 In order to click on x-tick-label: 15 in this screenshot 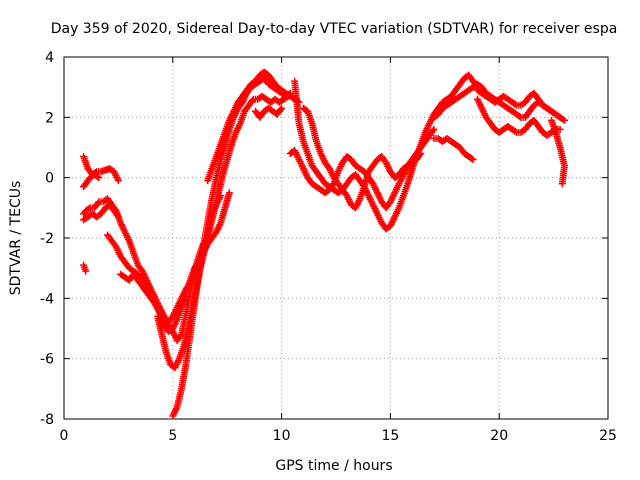, I will do `click(390, 436)`.